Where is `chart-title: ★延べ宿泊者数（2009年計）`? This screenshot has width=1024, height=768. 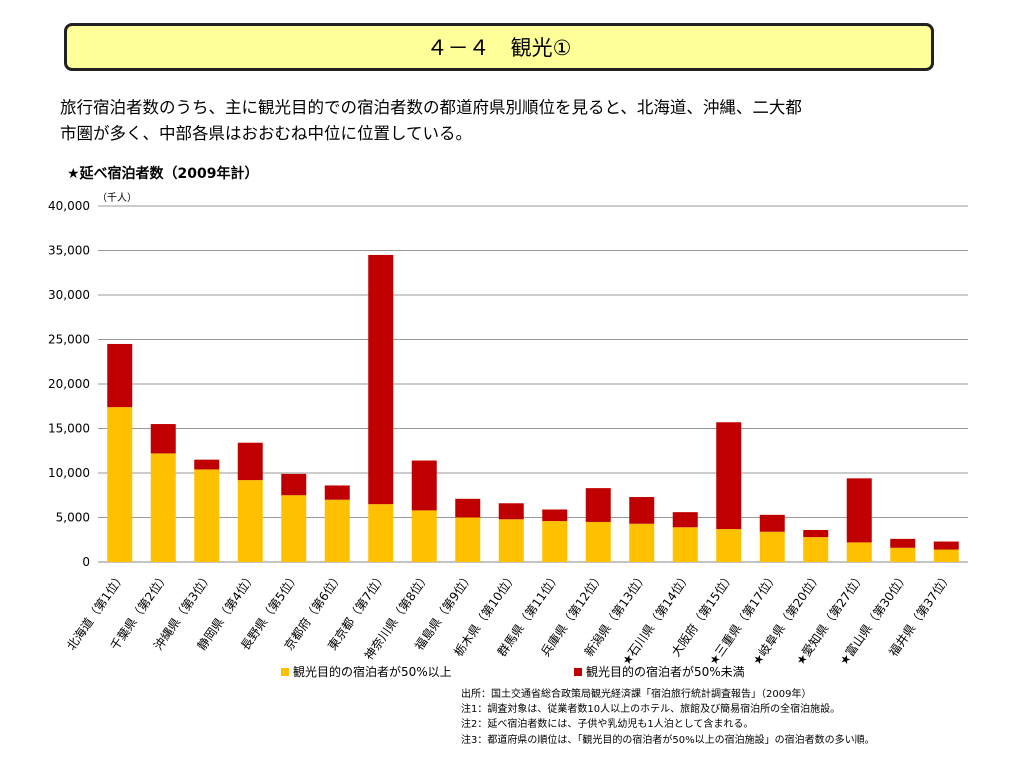
chart-title: ★延べ宿泊者数（2009年計） is located at coordinates (163, 174).